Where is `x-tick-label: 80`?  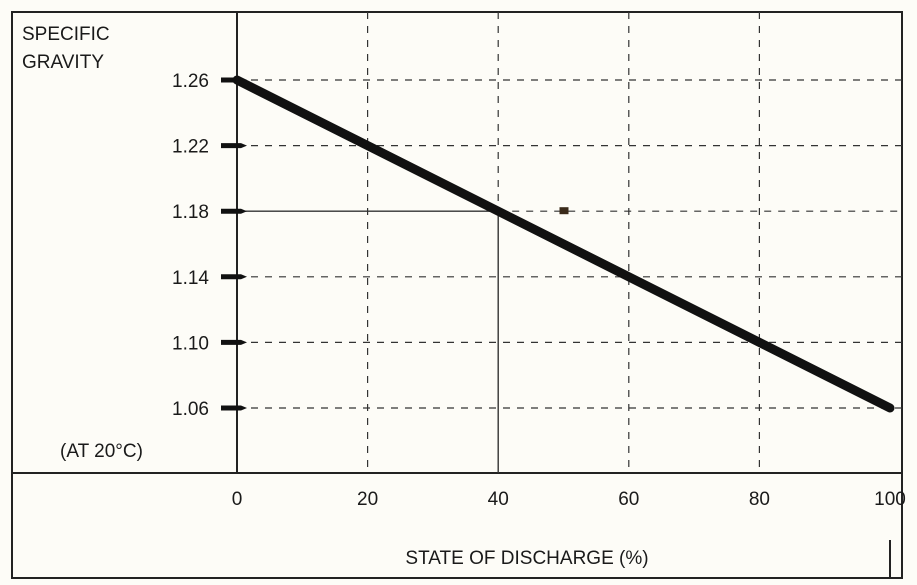 x-tick-label: 80 is located at coordinates (759, 499).